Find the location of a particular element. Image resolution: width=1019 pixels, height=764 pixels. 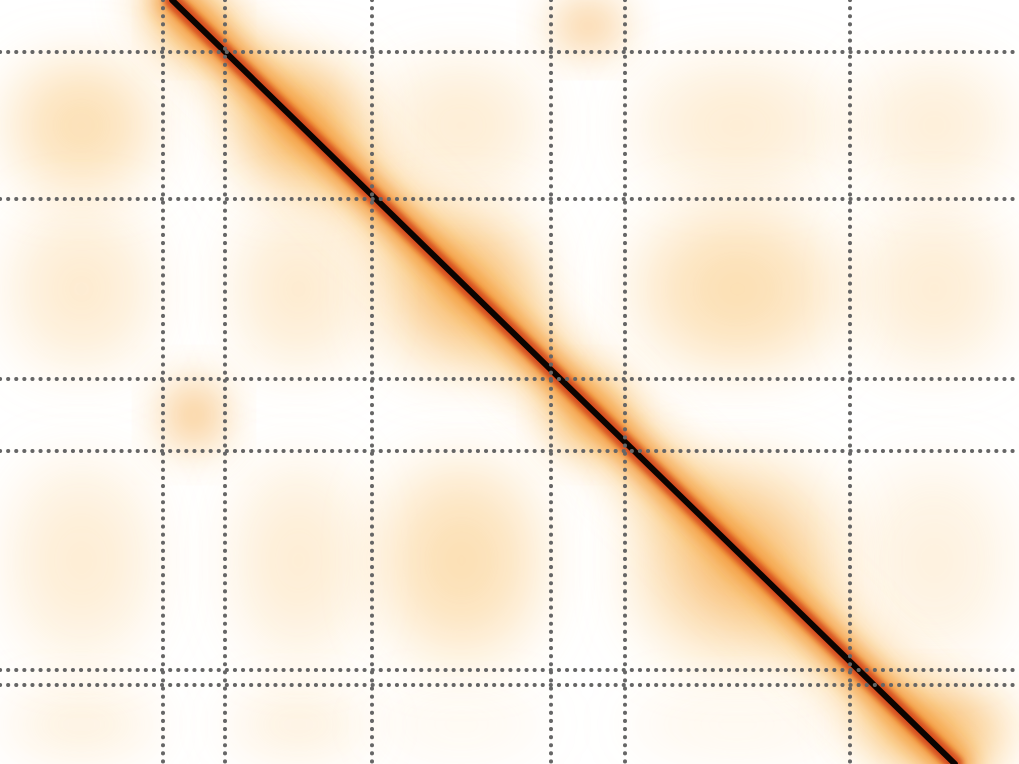

heatmap-block-o17 is located at coordinates (461, 720).